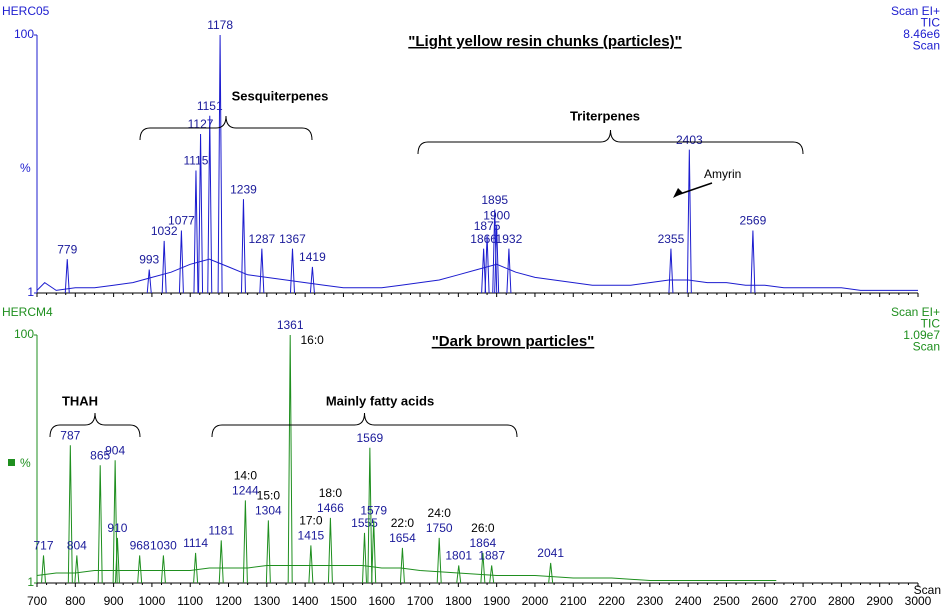 The image size is (943, 609). What do you see at coordinates (75, 601) in the screenshot?
I see `x-tick-label: 800` at bounding box center [75, 601].